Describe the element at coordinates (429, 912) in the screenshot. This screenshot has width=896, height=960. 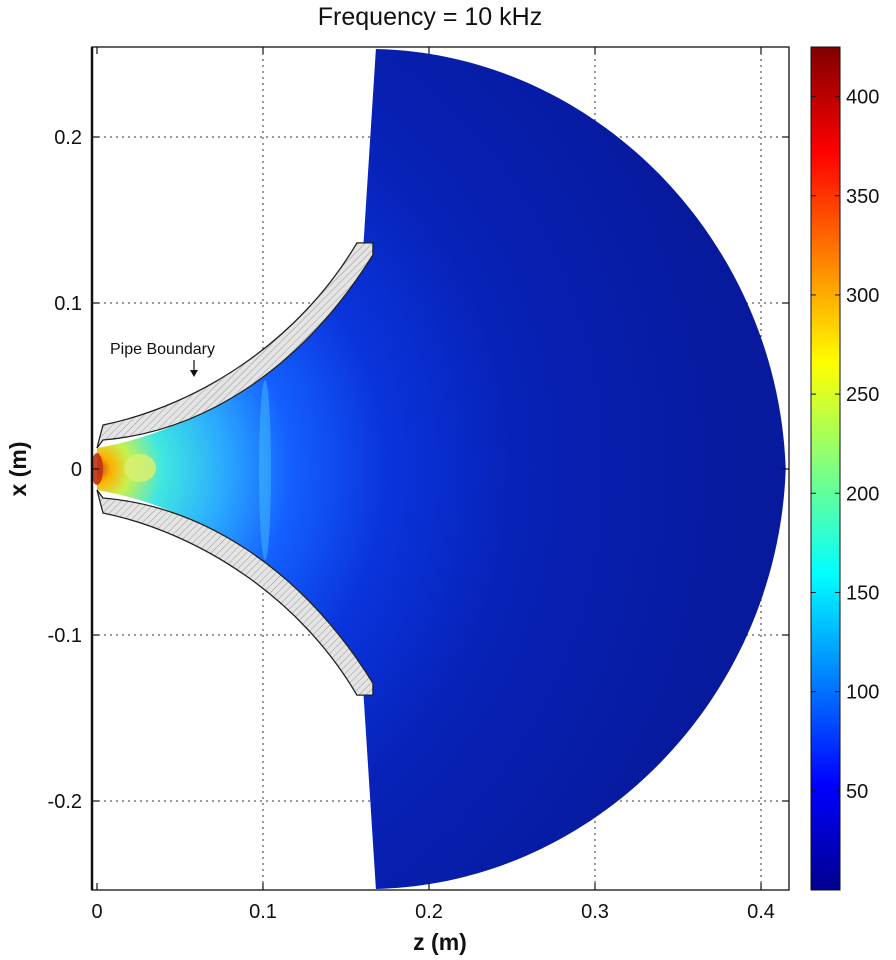
I see `x-tick-label: 0.2` at that location.